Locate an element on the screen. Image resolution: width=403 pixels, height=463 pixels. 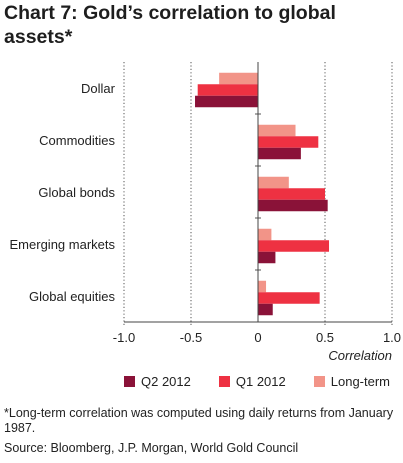
bar-global-equities-long-term is located at coordinates (262, 286).